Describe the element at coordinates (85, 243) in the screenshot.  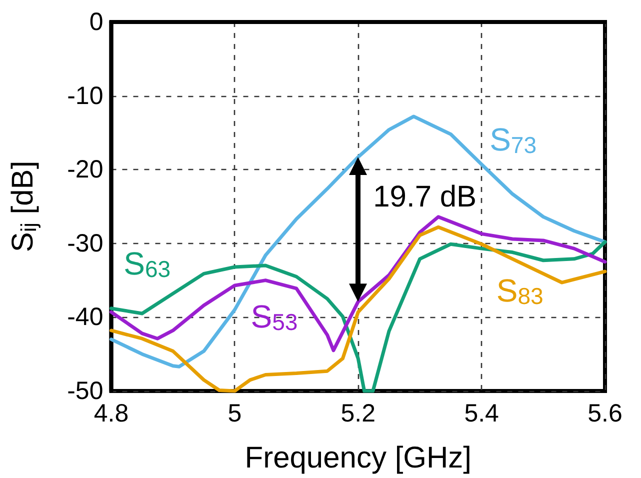
I see `y-tick-label: -30` at that location.